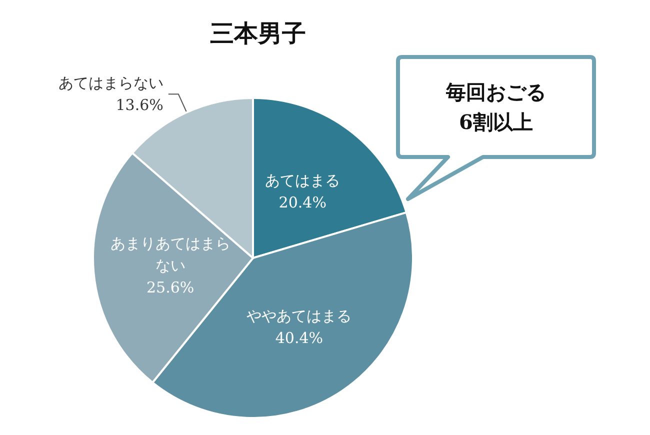 The width and height of the screenshot is (650, 435). I want to click on data-label: 20.4%, so click(302, 202).